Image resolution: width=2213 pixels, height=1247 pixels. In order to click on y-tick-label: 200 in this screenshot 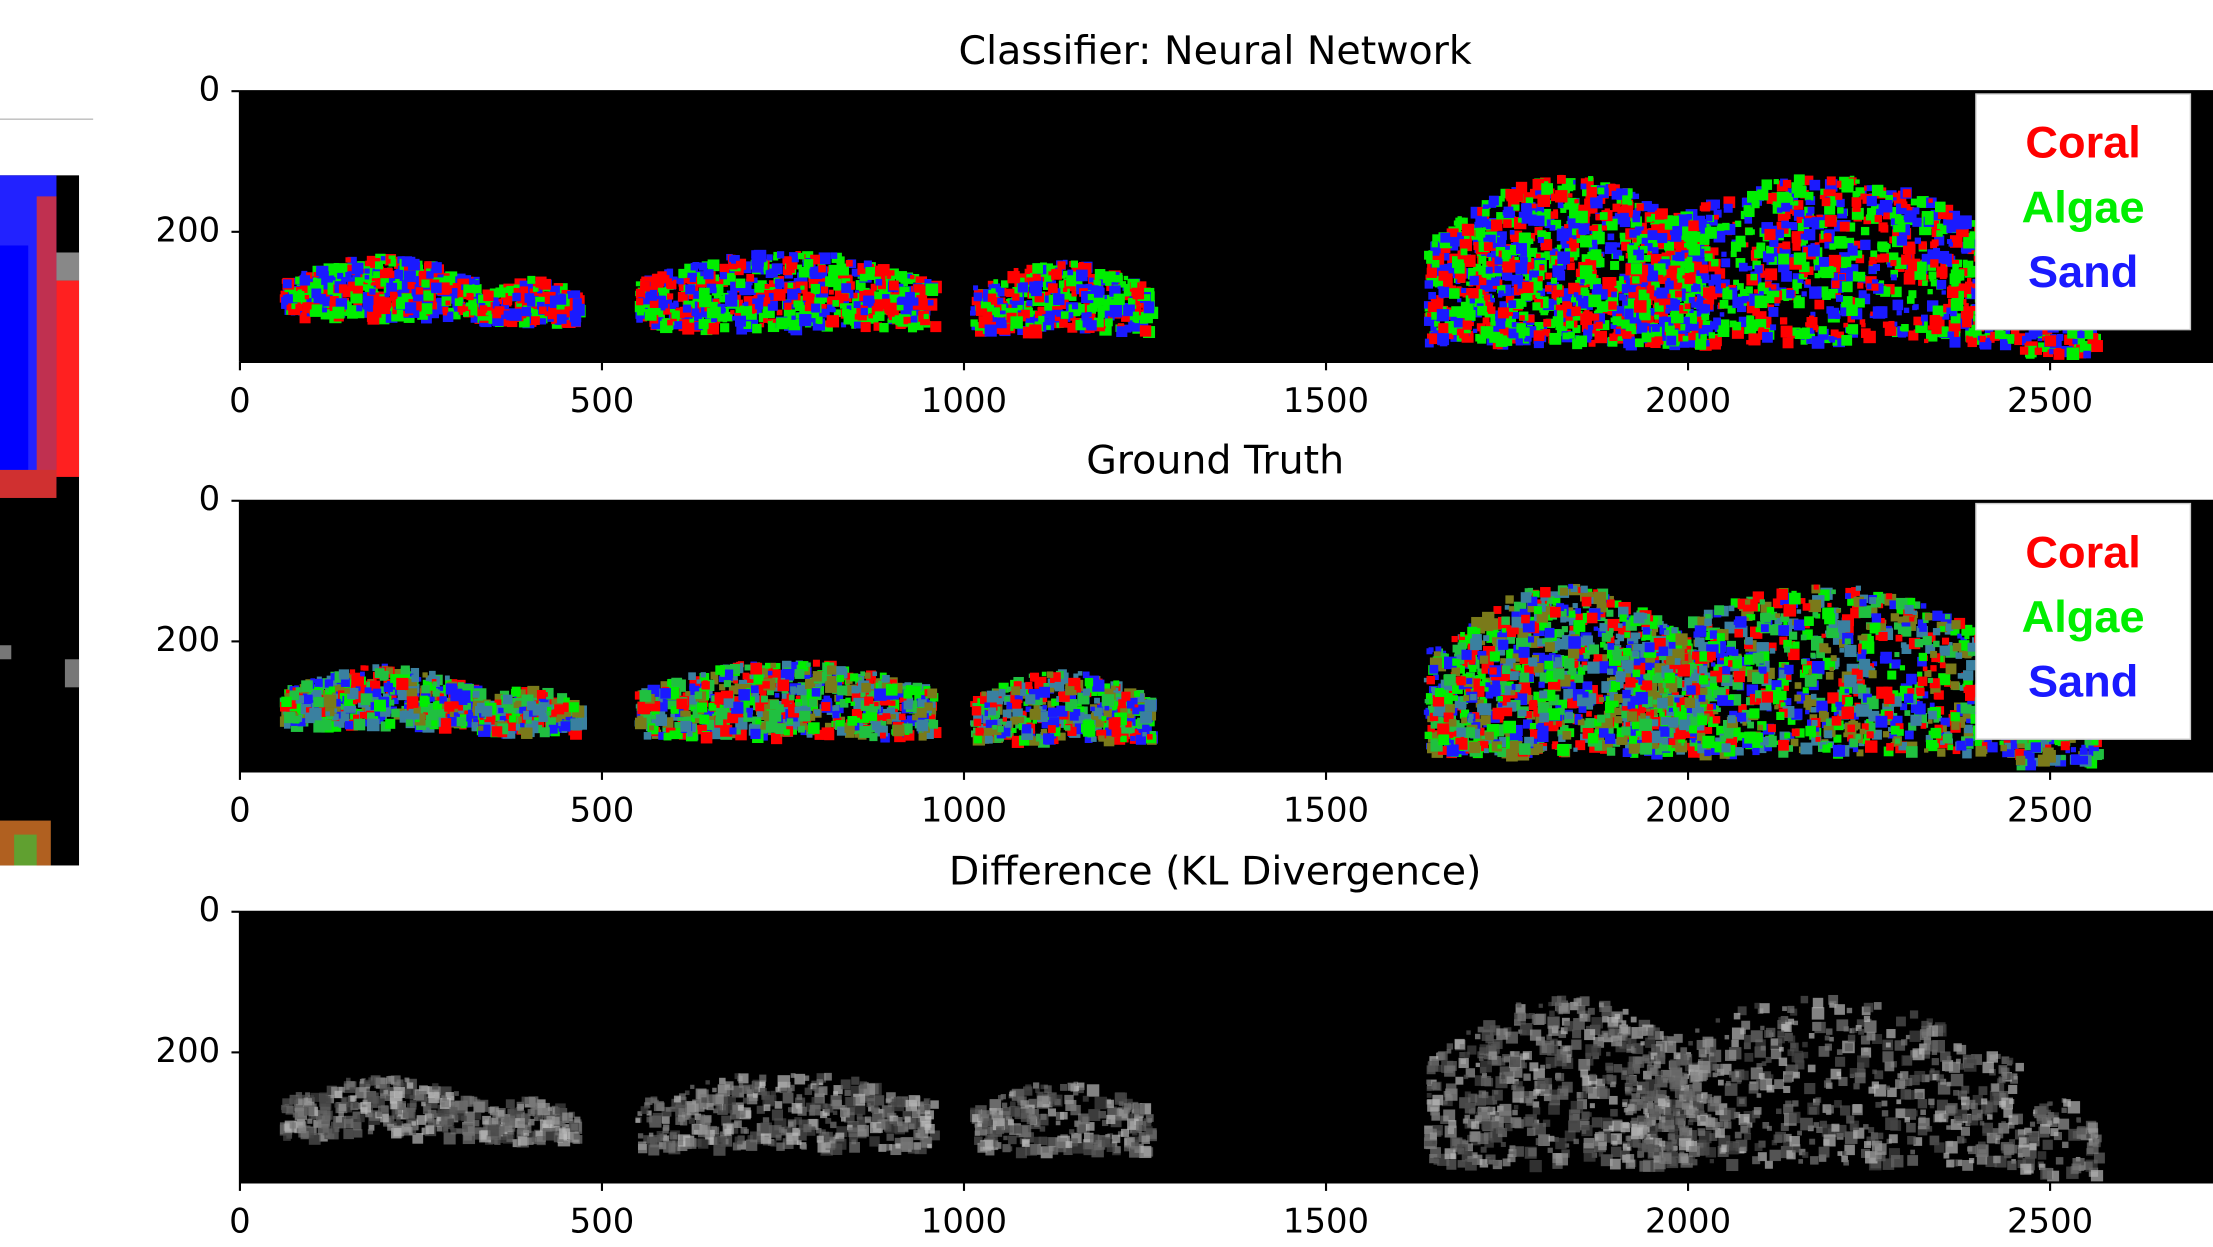, I will do `click(188, 229)`.